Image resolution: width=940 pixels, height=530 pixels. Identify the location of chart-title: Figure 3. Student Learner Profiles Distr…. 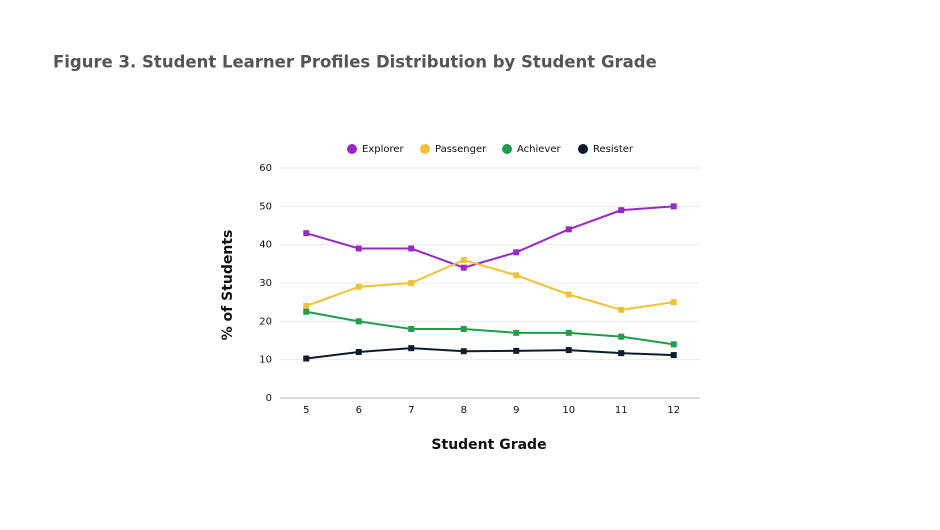
(355, 62).